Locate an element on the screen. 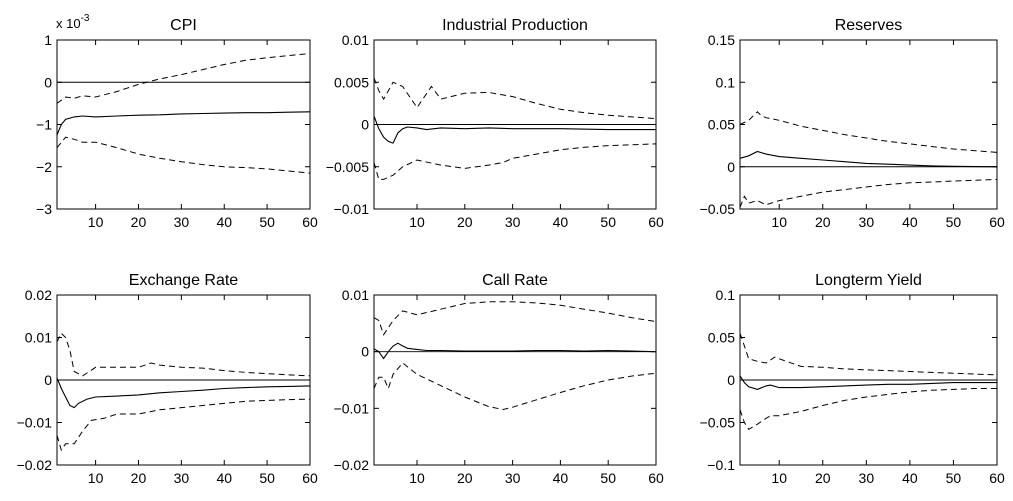 This screenshot has width=1013, height=501. panel-title: Longterm Yield is located at coordinates (868, 280).